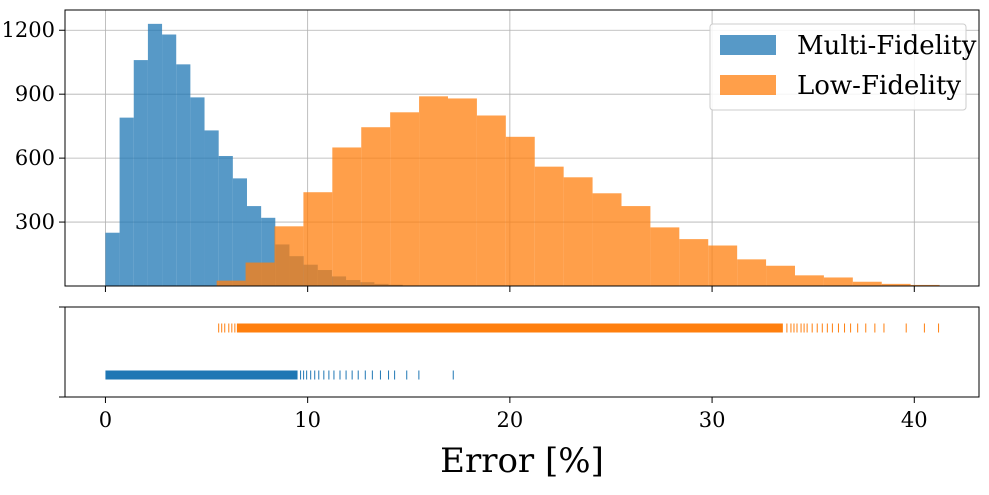 The height and width of the screenshot is (495, 989). Describe the element at coordinates (105, 420) in the screenshot. I see `x-tick-label: 0` at that location.